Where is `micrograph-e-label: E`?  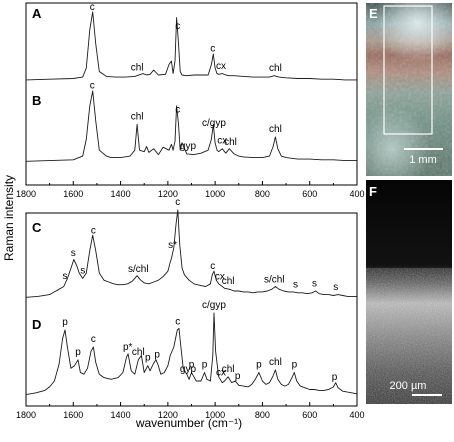 micrograph-e-label: E is located at coordinates (373, 13).